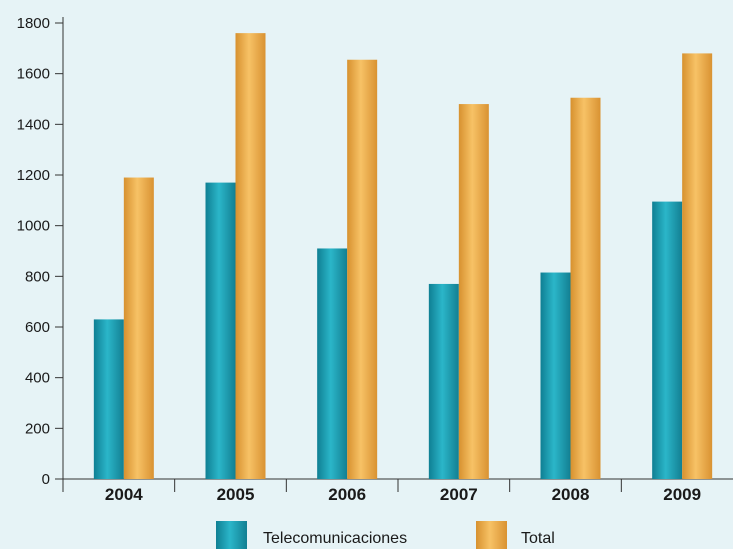 This screenshot has width=733, height=549. Describe the element at coordinates (124, 494) in the screenshot. I see `x-tick-label: 2004` at that location.